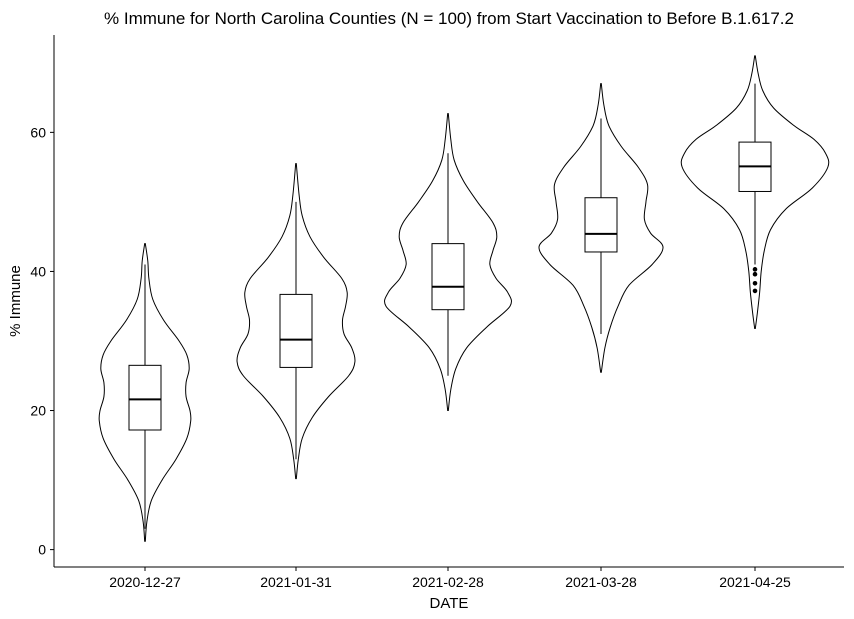  What do you see at coordinates (15, 301) in the screenshot?
I see `y-axis-title: % Immune` at bounding box center [15, 301].